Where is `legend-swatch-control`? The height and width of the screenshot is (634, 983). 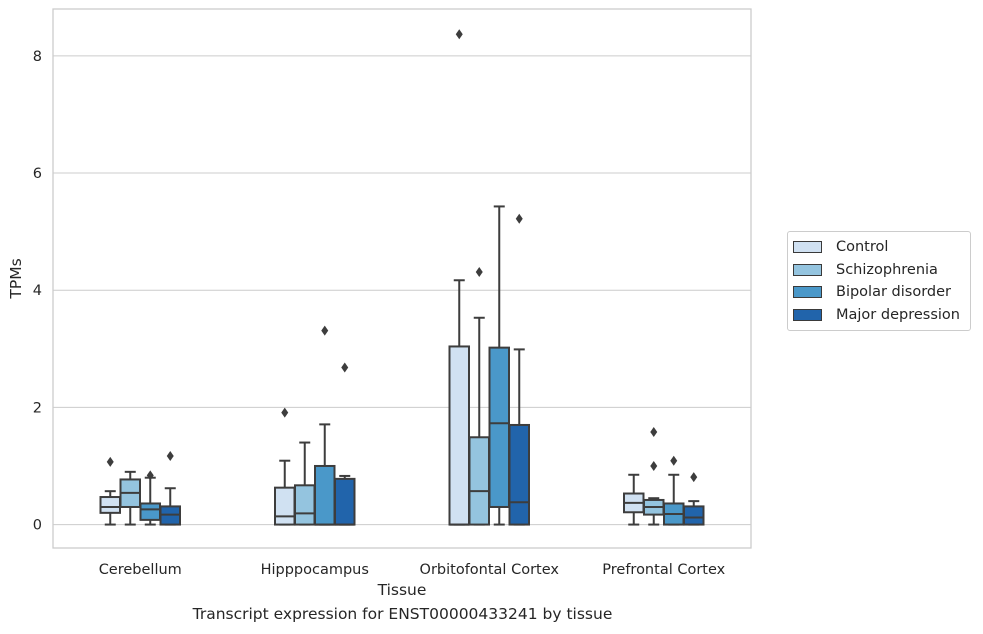
legend-swatch-control is located at coordinates (807, 247).